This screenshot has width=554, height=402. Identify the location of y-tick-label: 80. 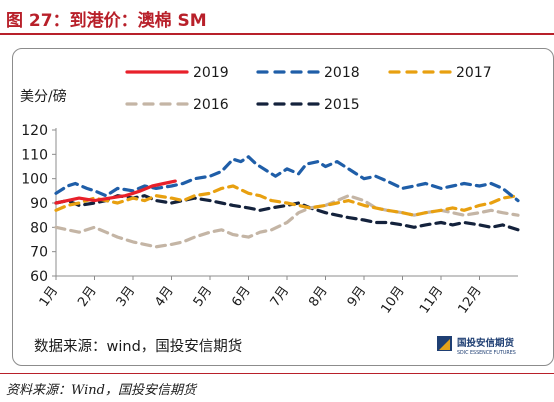
(39, 228).